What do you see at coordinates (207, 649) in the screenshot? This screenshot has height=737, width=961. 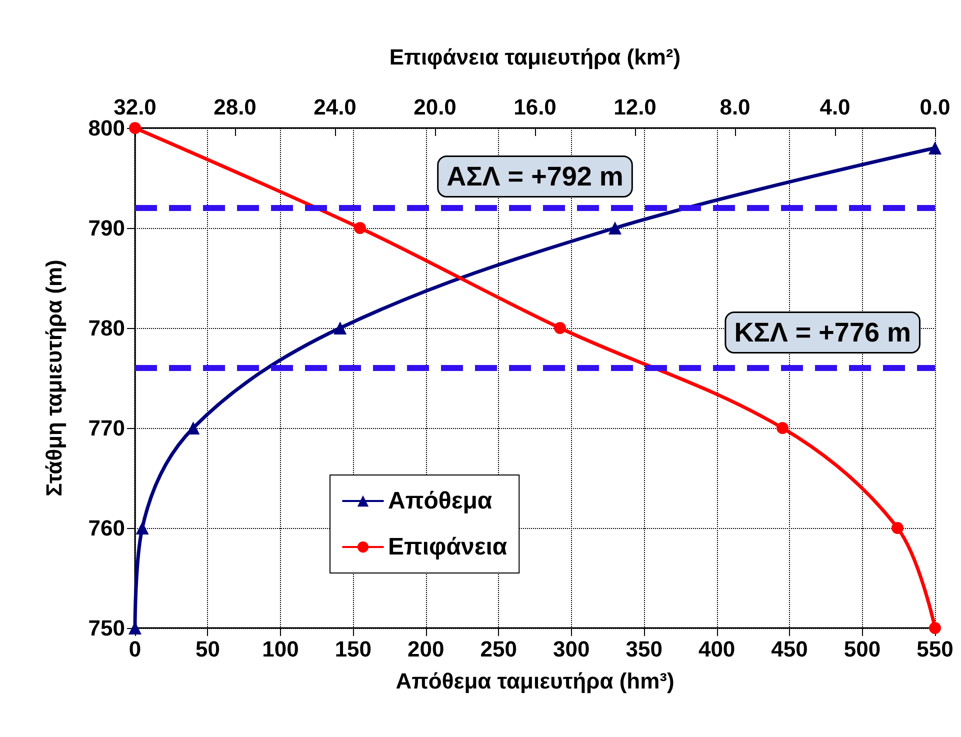 I see `x-tick-label: 50` at bounding box center [207, 649].